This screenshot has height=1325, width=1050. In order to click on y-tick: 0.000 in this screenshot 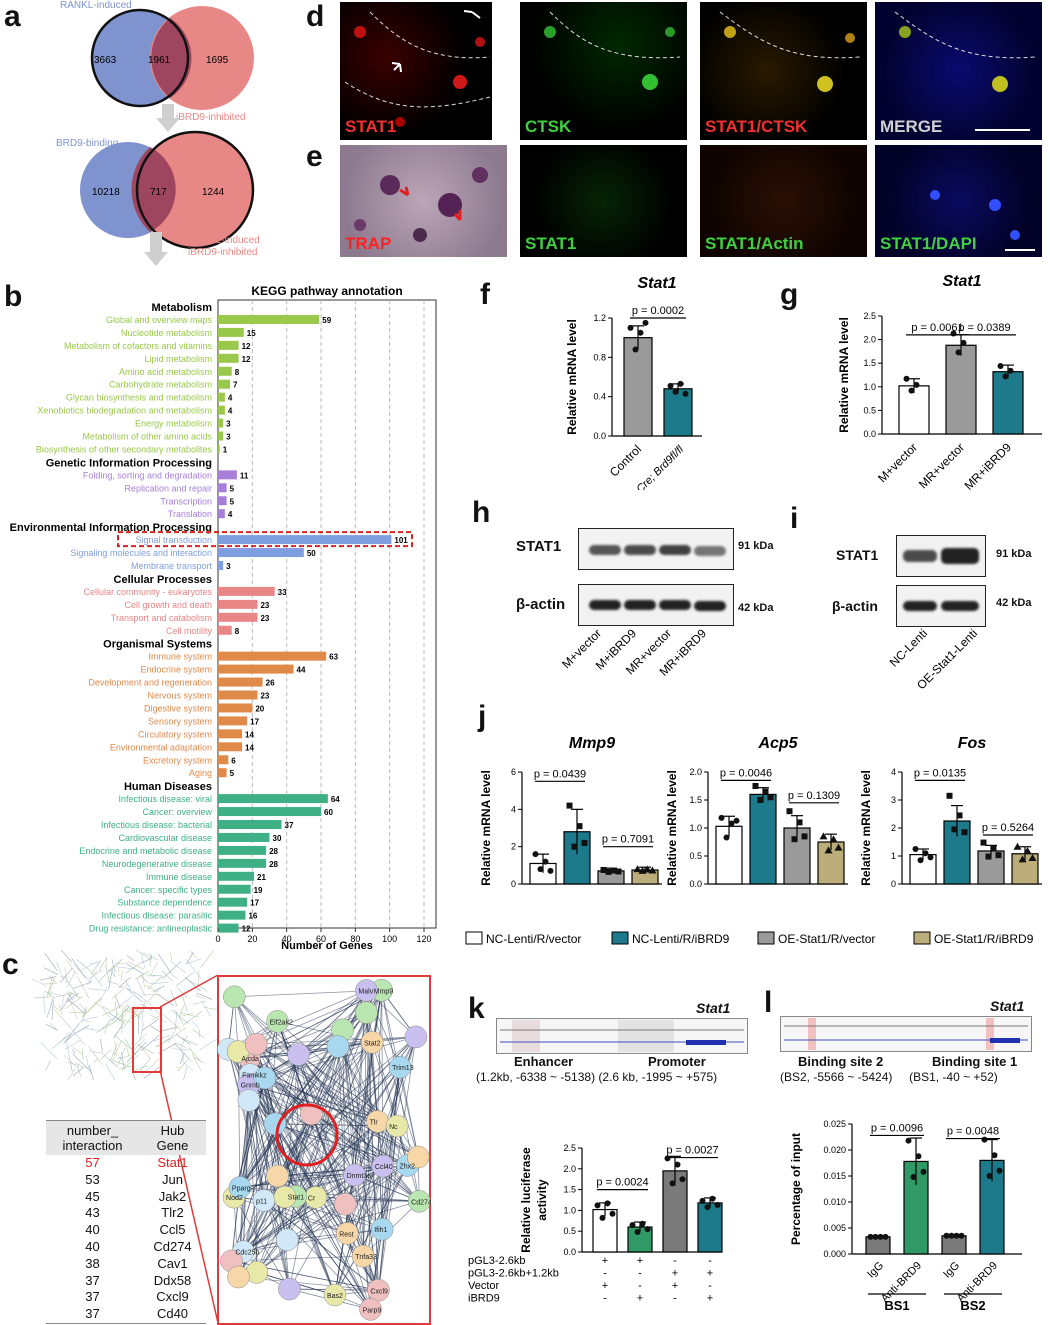, I will do `click(834, 1254)`.